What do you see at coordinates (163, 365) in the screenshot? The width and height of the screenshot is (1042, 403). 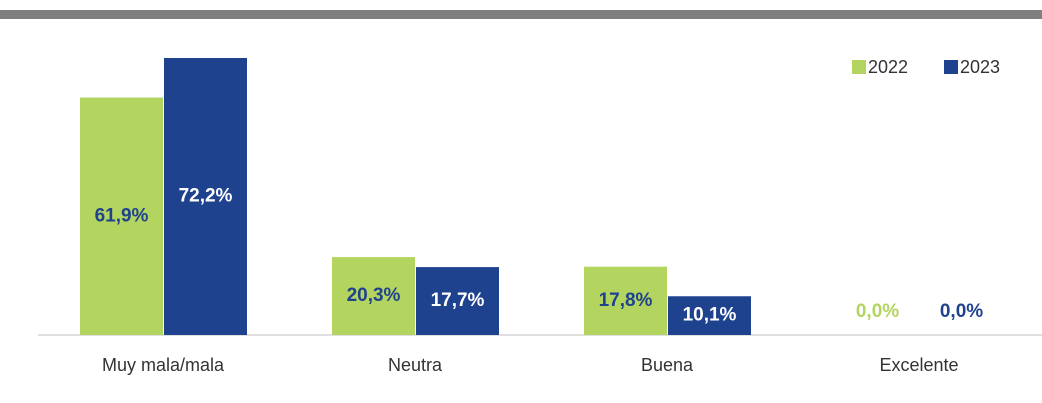 I see `x-tick-label: Muy mala/mala` at bounding box center [163, 365].